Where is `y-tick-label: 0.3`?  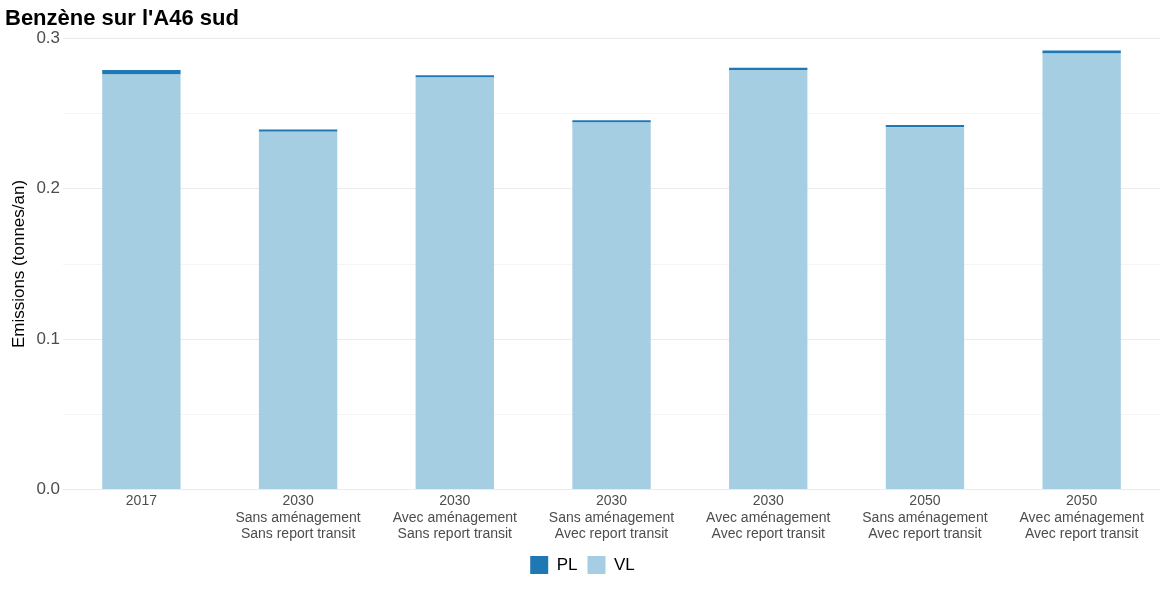 y-tick-label: 0.3 is located at coordinates (48, 38).